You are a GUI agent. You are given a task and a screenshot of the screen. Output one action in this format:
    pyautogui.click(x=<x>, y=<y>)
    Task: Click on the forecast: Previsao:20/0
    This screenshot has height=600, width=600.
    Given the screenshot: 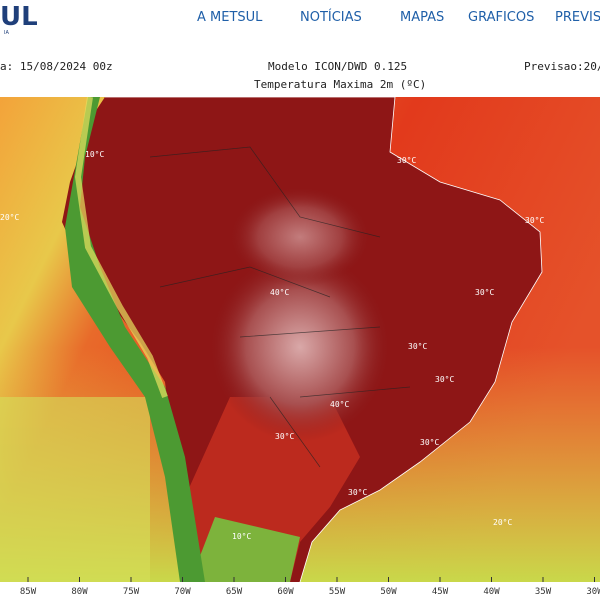 What is the action you would take?
    pyautogui.click(x=562, y=66)
    